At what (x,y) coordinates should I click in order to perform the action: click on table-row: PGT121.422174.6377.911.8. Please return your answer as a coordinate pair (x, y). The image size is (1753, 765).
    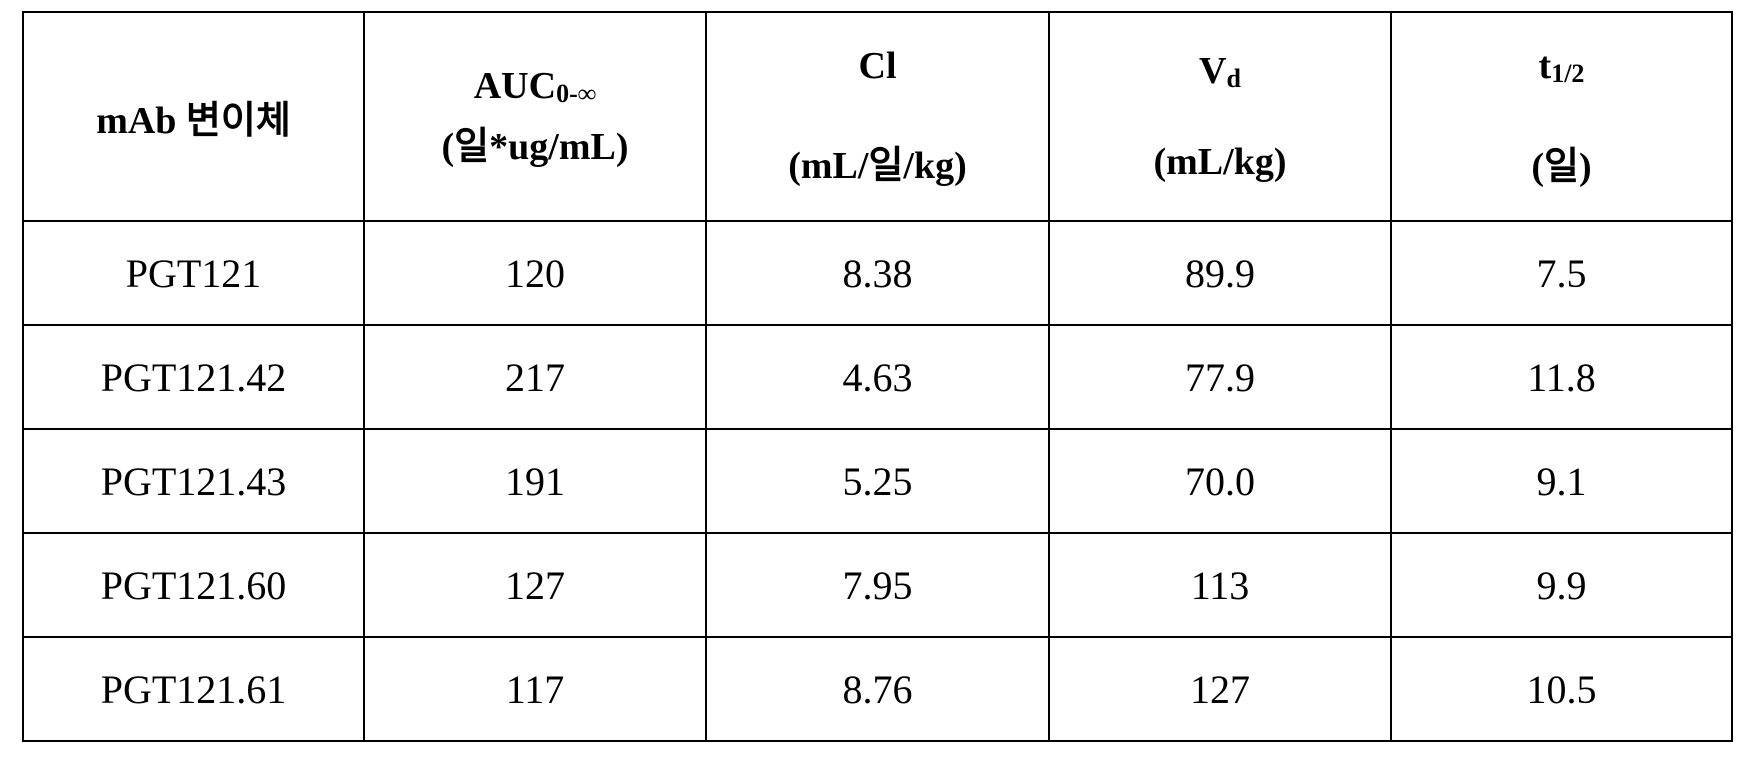
    Looking at the image, I should click on (877, 377).